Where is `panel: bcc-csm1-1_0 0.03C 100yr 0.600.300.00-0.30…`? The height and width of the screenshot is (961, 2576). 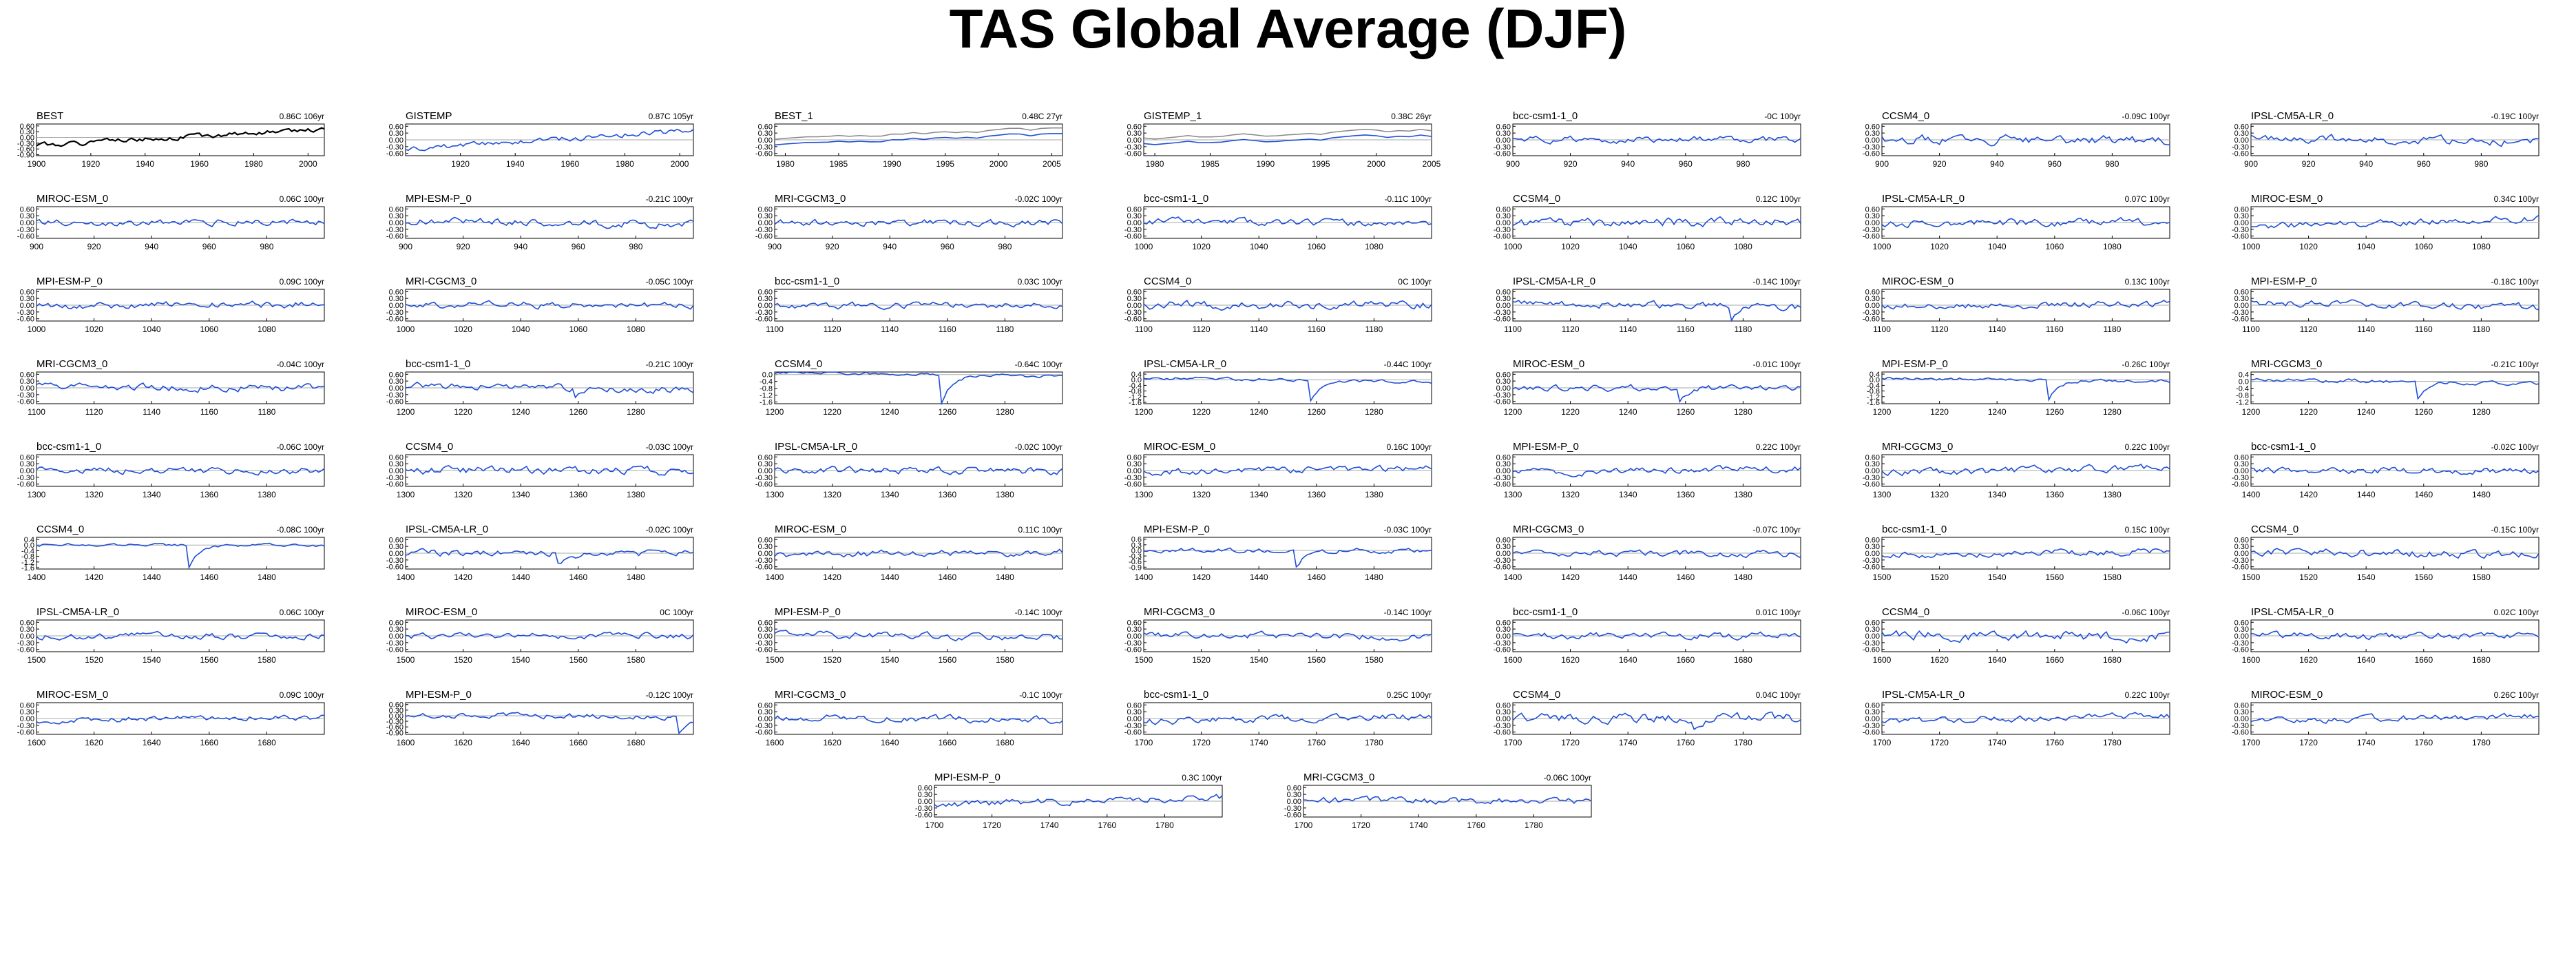
panel: bcc-csm1-1_0 0.03C 100yr 0.600.300.00-0.30… is located at coordinates (909, 305).